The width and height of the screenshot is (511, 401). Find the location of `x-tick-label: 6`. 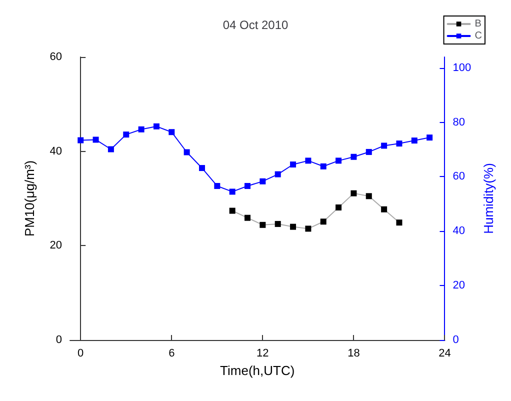

x-tick-label: 6 is located at coordinates (171, 354).